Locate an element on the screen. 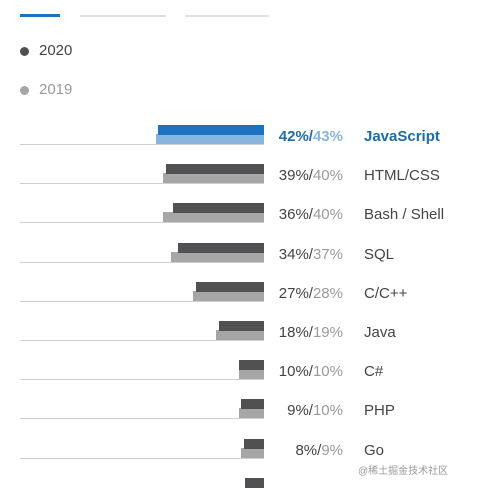 This screenshot has height=488, width=480. legend-dot-2019 is located at coordinates (24, 90).